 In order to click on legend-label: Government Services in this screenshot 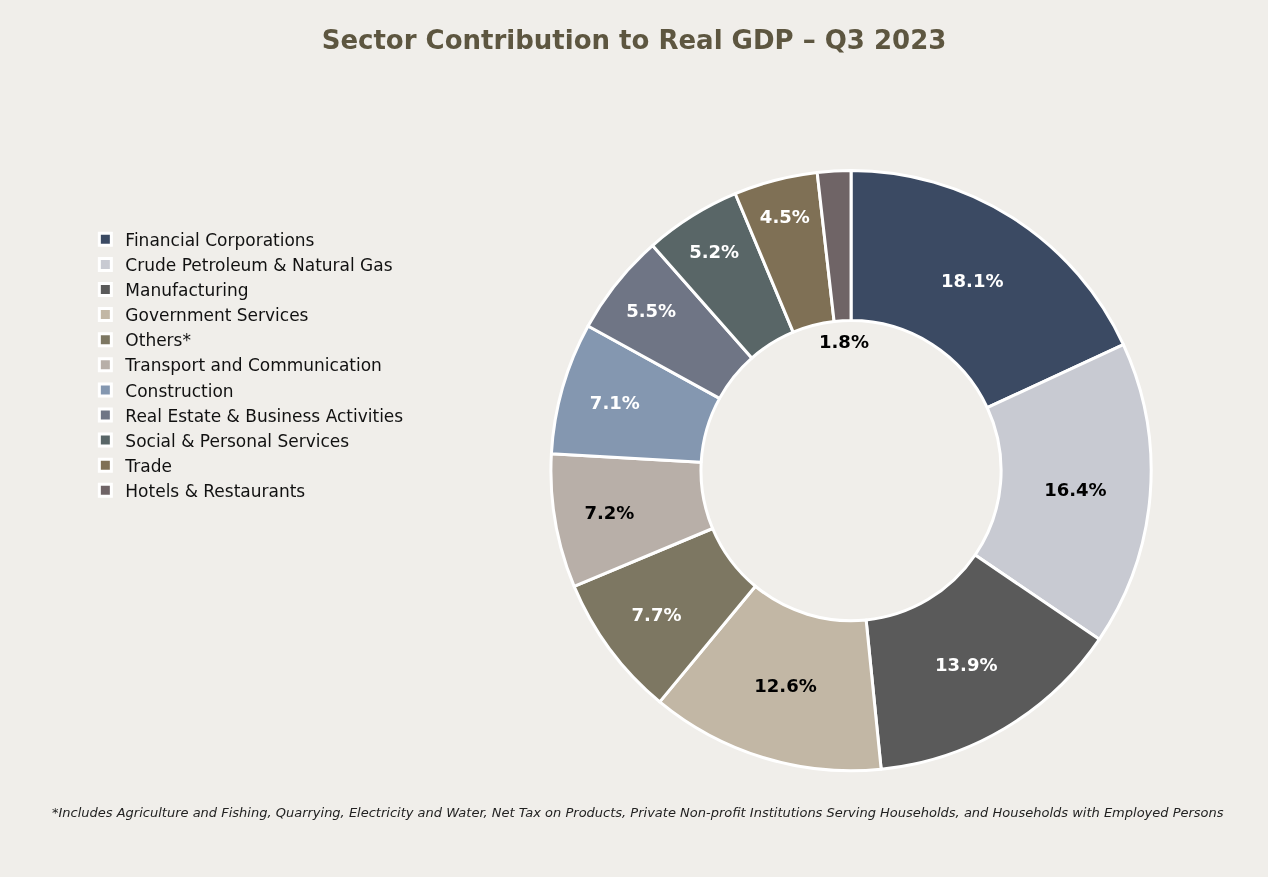, I will do `click(217, 315)`.